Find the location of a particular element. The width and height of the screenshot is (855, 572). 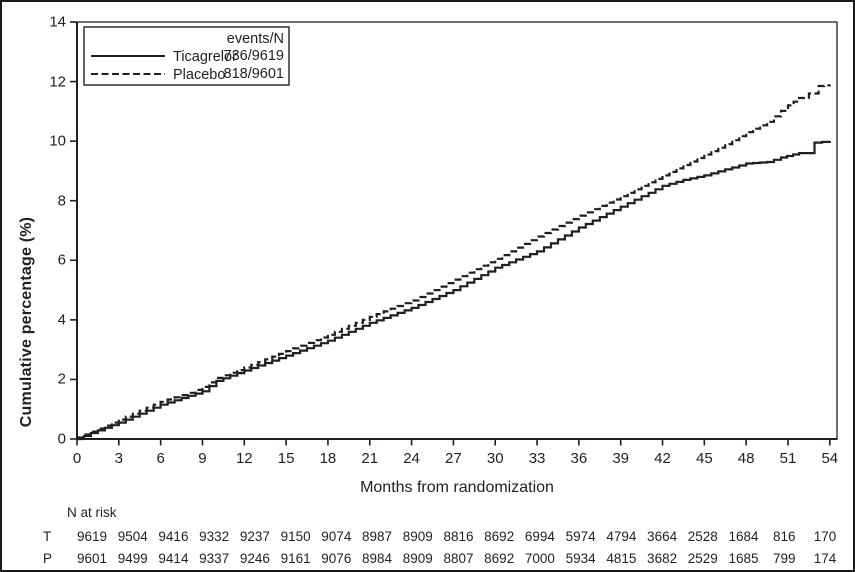

n-at-risk-value-t: 8987 is located at coordinates (377, 536).